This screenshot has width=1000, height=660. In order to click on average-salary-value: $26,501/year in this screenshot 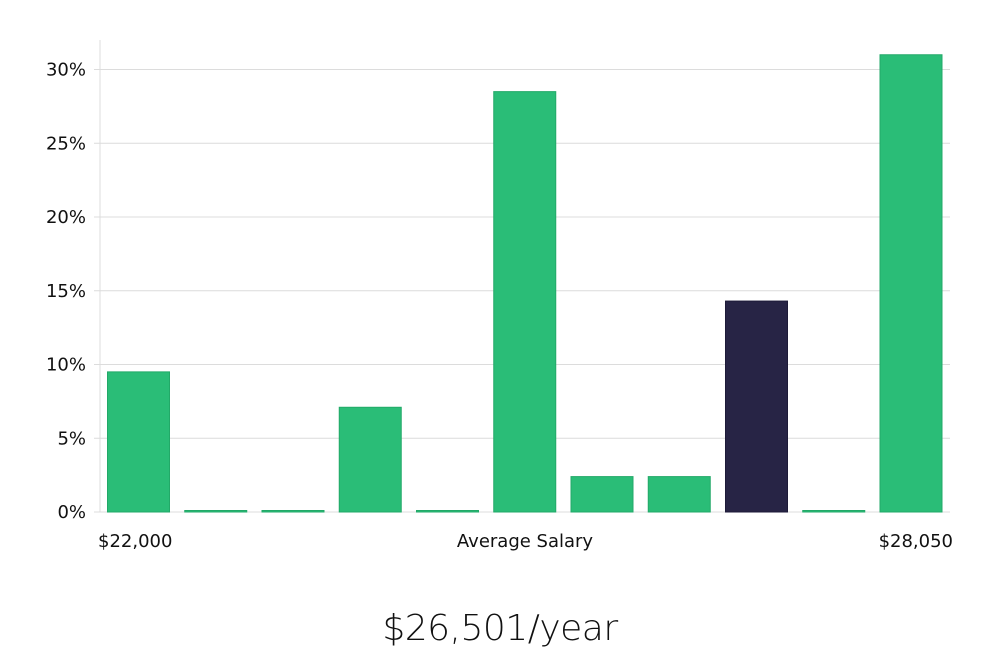, I will do `click(500, 628)`.